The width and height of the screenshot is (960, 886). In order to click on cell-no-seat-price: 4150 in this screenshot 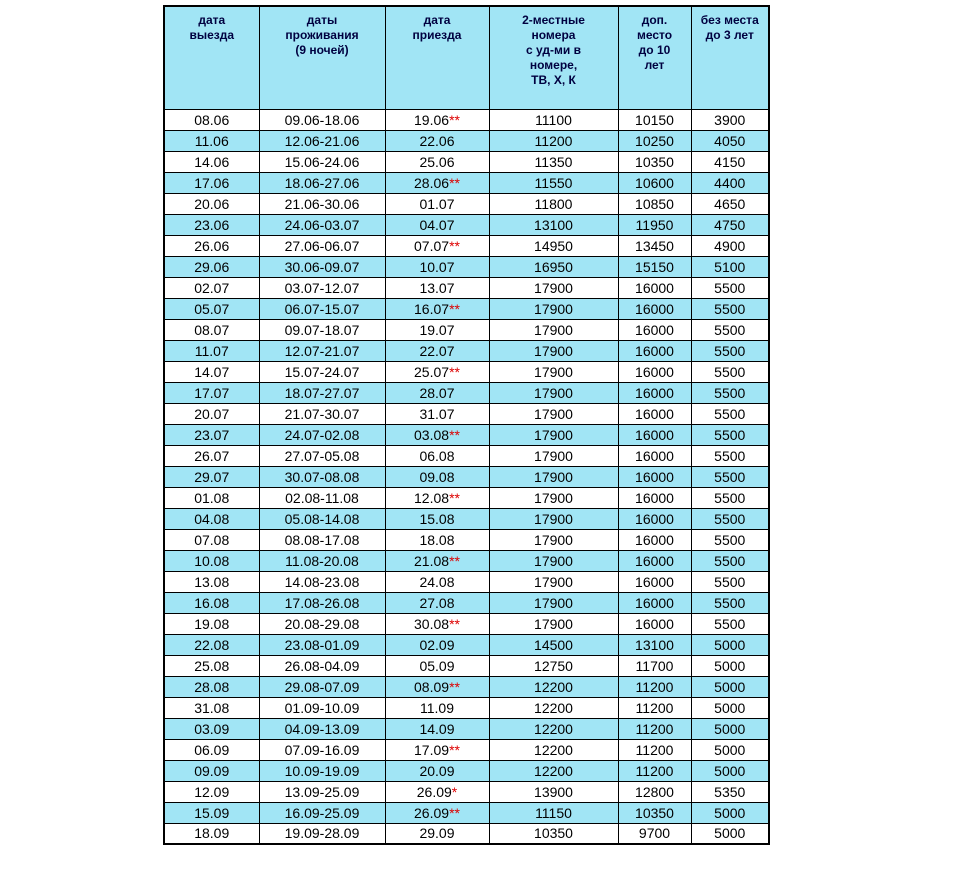, I will do `click(730, 161)`.